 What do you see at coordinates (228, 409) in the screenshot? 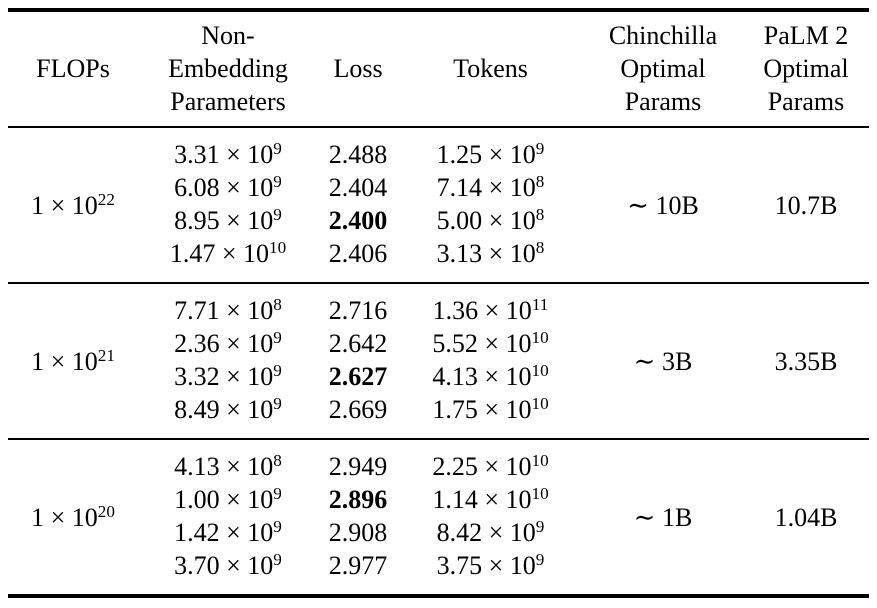
I see `scientific-value: 8.49 × 10⁹` at bounding box center [228, 409].